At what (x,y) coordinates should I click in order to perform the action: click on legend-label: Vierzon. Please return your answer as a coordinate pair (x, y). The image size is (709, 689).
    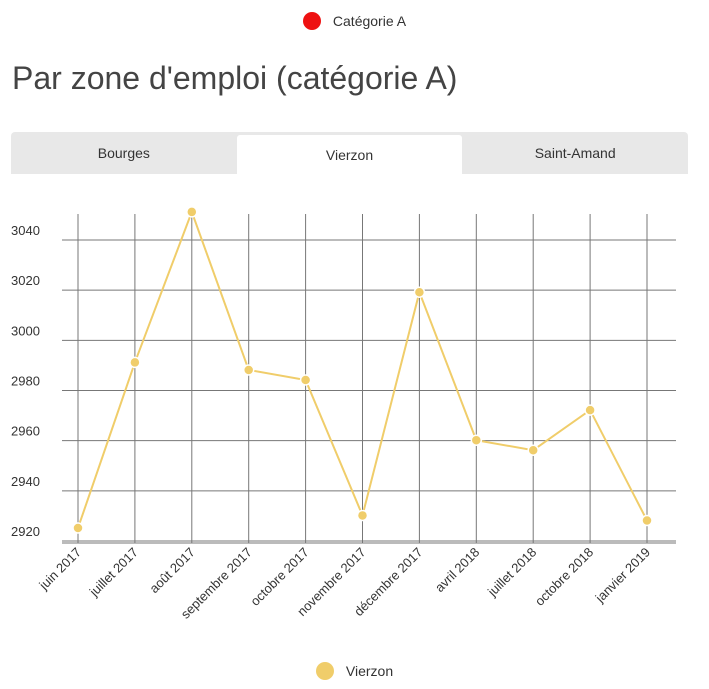
    Looking at the image, I should click on (369, 671).